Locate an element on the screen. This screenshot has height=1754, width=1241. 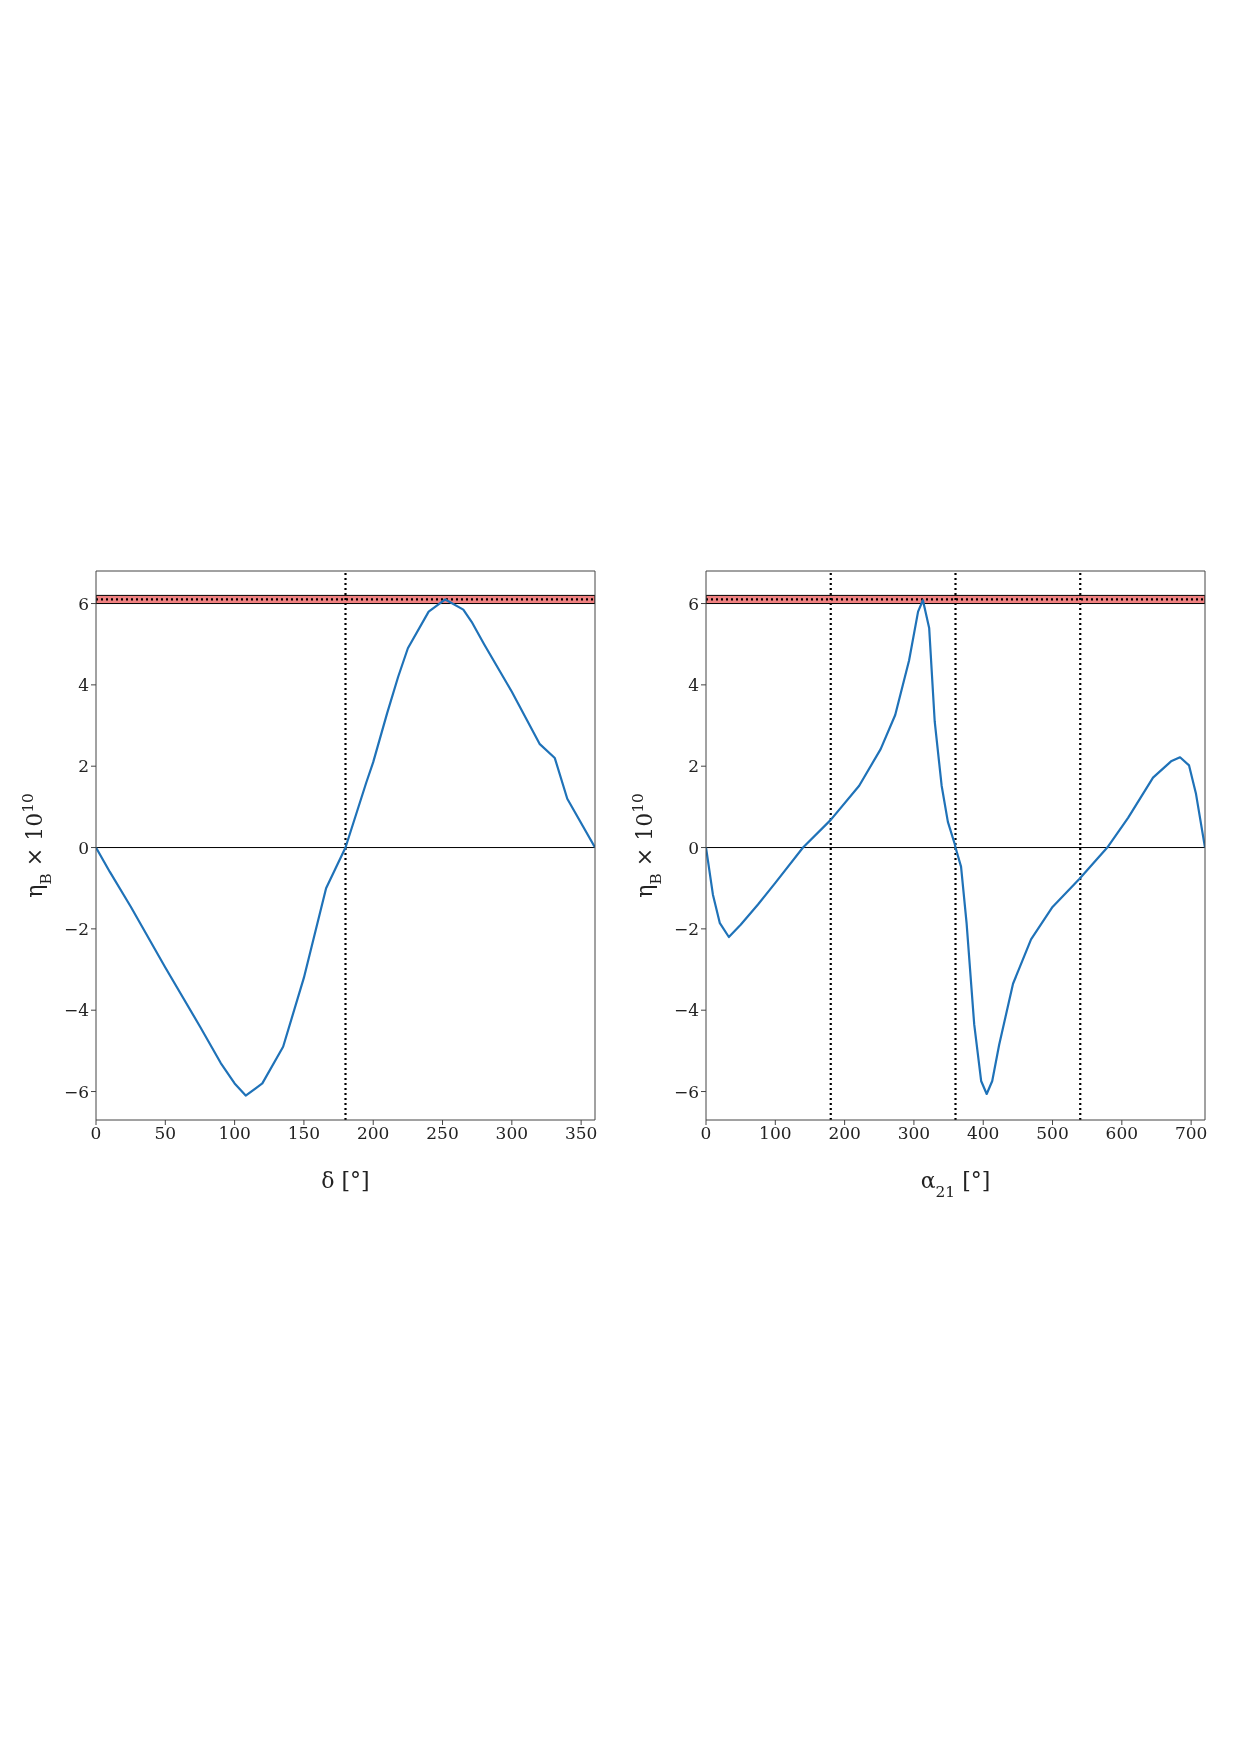
x-tick-label: 700 is located at coordinates (1191, 1133).